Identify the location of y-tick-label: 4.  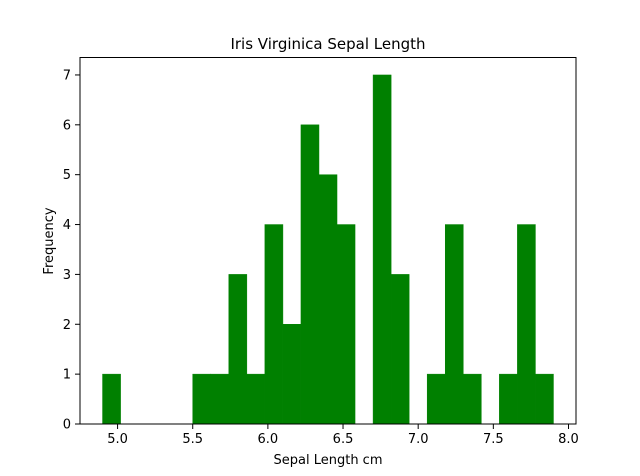
(67, 225).